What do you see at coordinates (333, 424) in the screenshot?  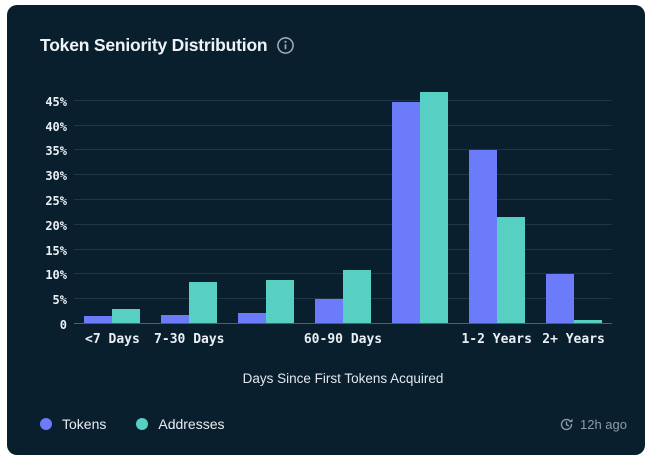 I see `card-footer: Tokens Addresses 12h ago` at bounding box center [333, 424].